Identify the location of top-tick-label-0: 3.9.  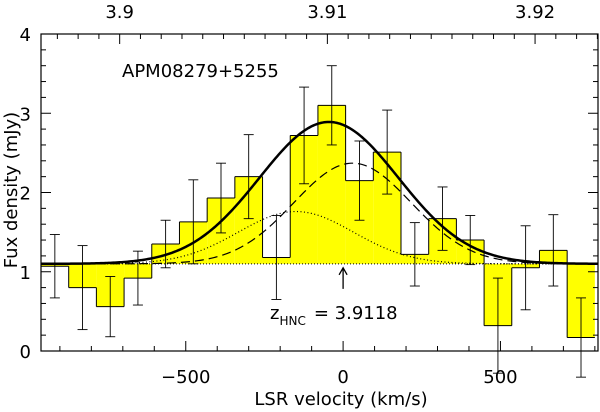
(119, 12).